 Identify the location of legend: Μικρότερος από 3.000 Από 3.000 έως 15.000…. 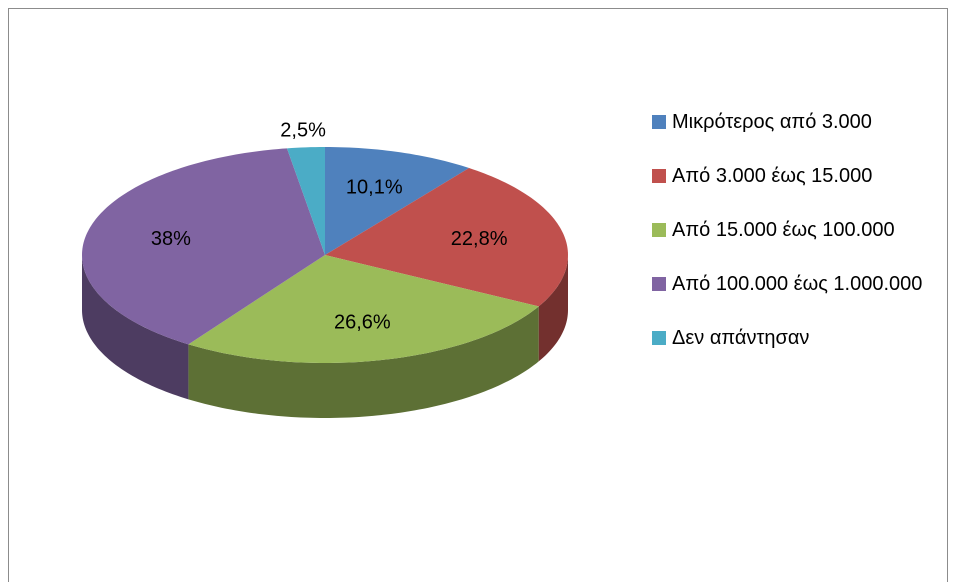
(800, 243).